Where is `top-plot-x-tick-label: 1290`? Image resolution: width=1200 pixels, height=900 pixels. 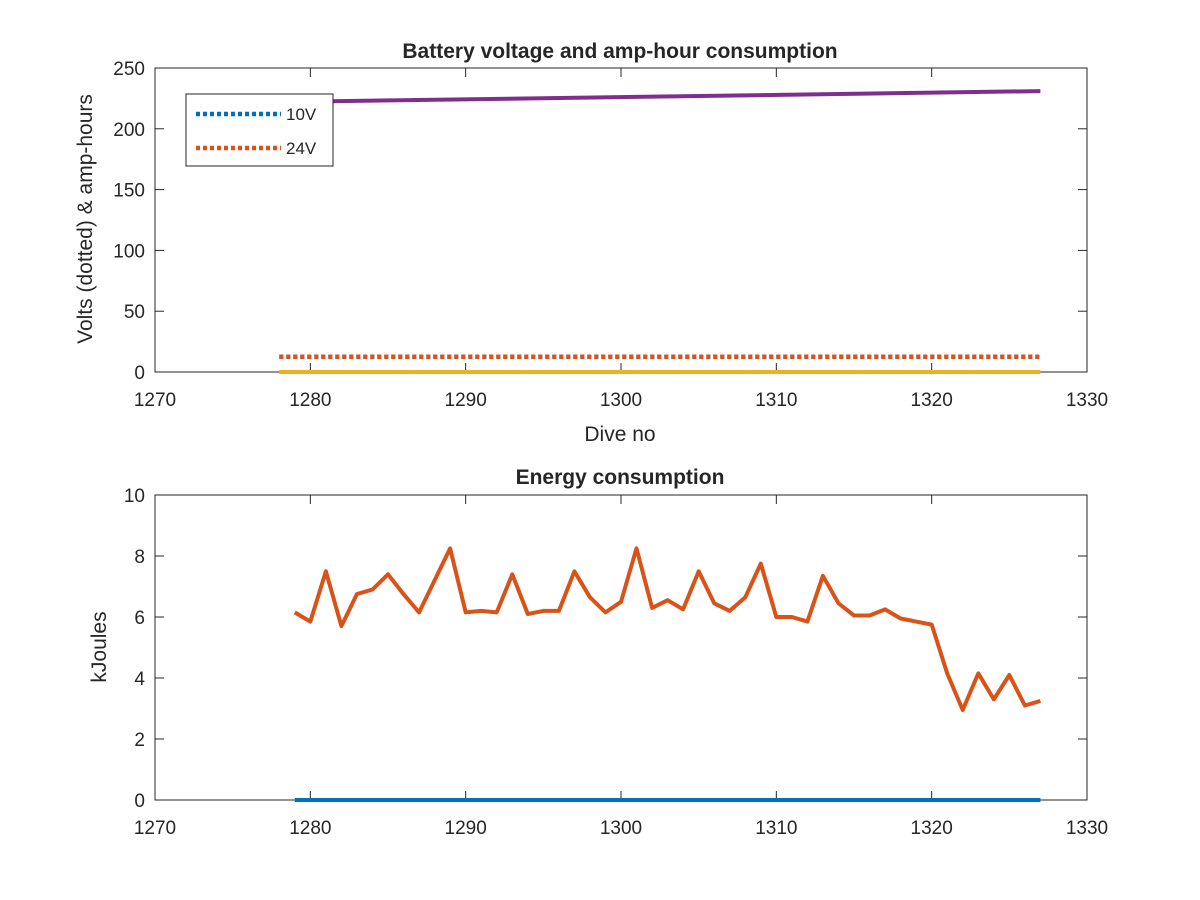
top-plot-x-tick-label: 1290 is located at coordinates (466, 400).